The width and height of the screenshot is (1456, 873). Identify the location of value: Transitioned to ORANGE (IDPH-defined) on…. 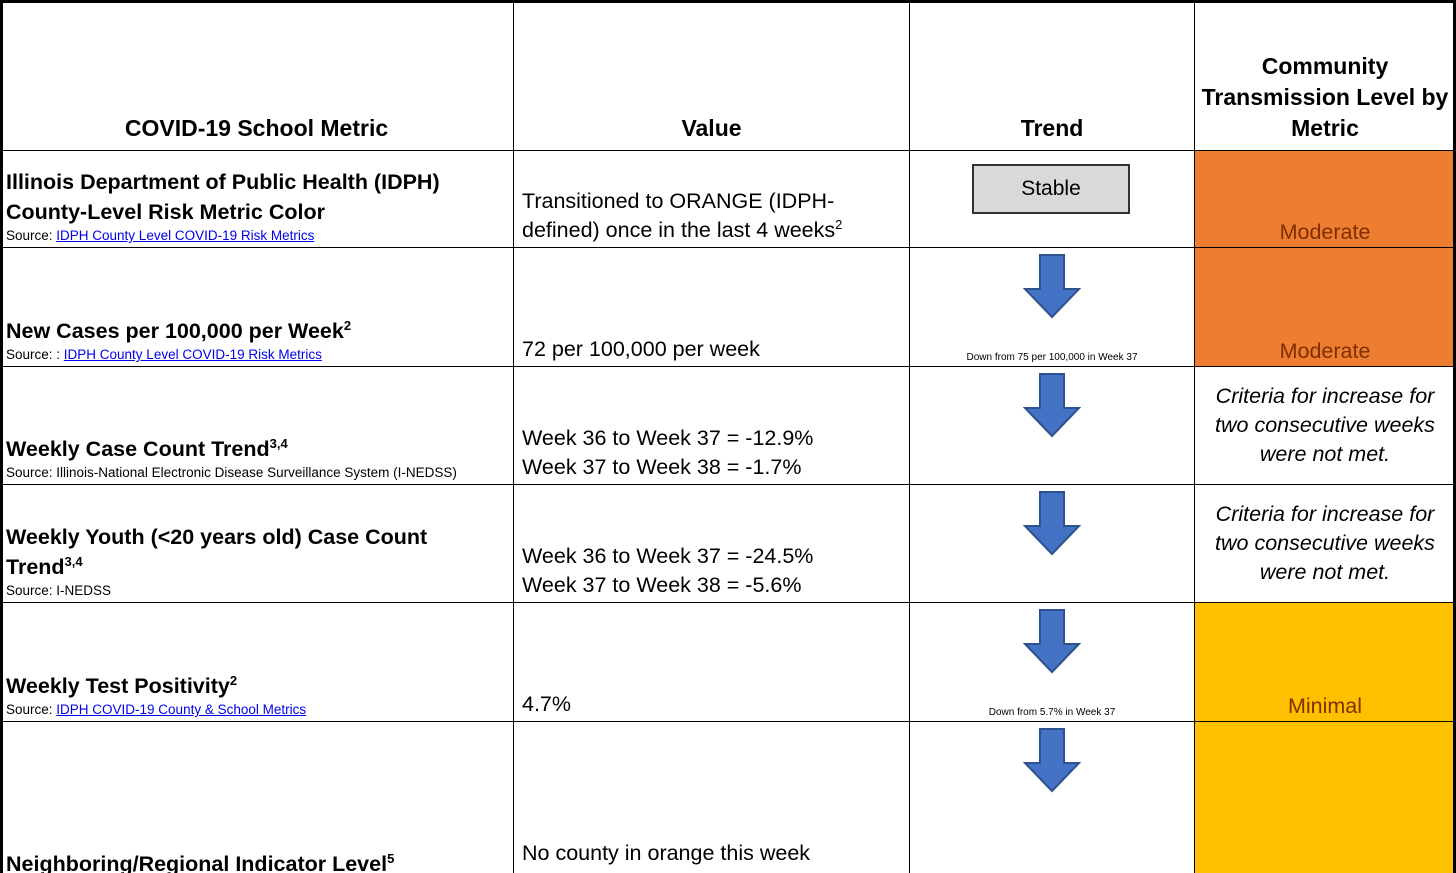
(711, 217).